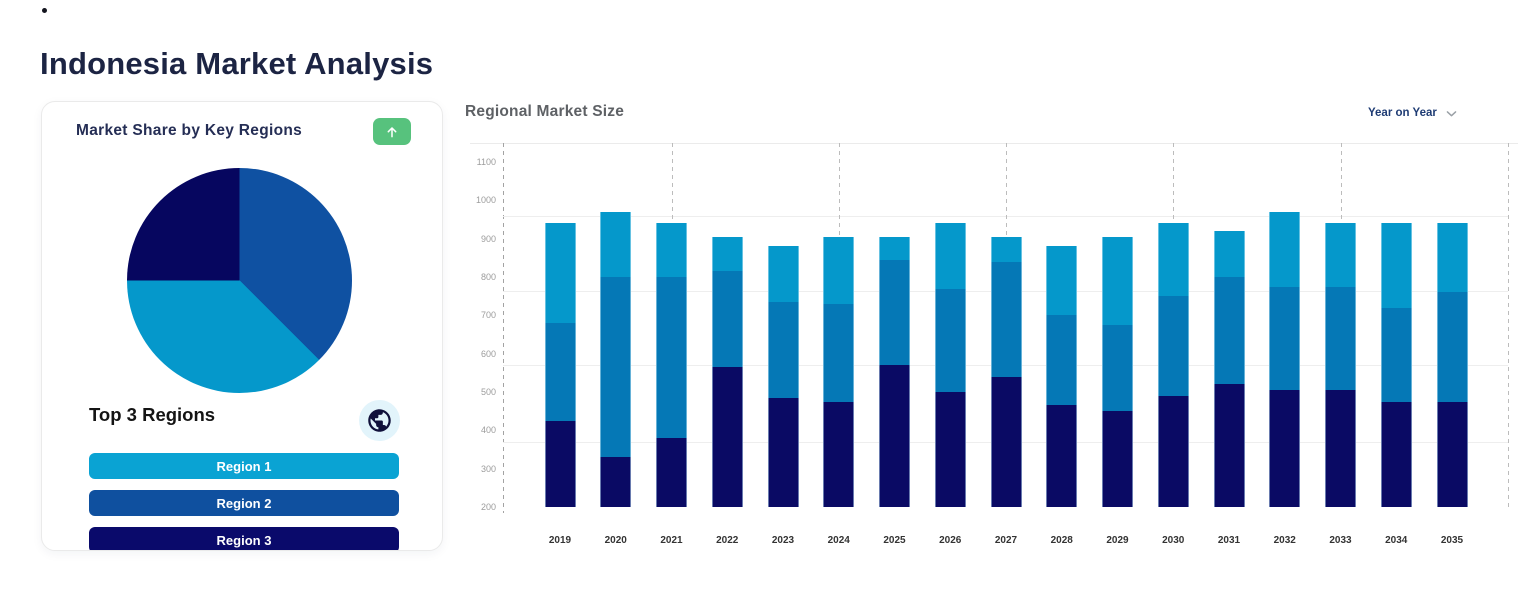 The width and height of the screenshot is (1526, 591). Describe the element at coordinates (1173, 540) in the screenshot. I see `x-axis-label: 2030` at that location.